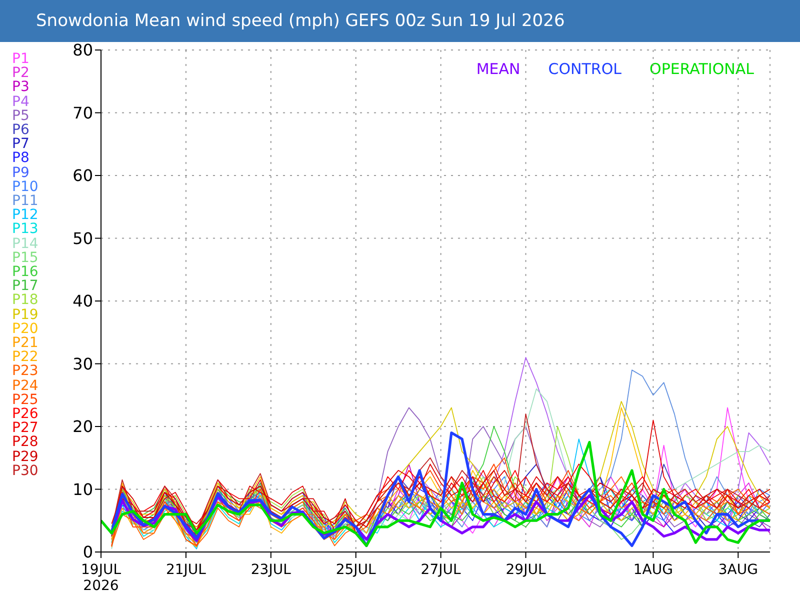 This screenshot has width=800, height=600. What do you see at coordinates (25, 272) in the screenshot?
I see `text: P16` at bounding box center [25, 272].